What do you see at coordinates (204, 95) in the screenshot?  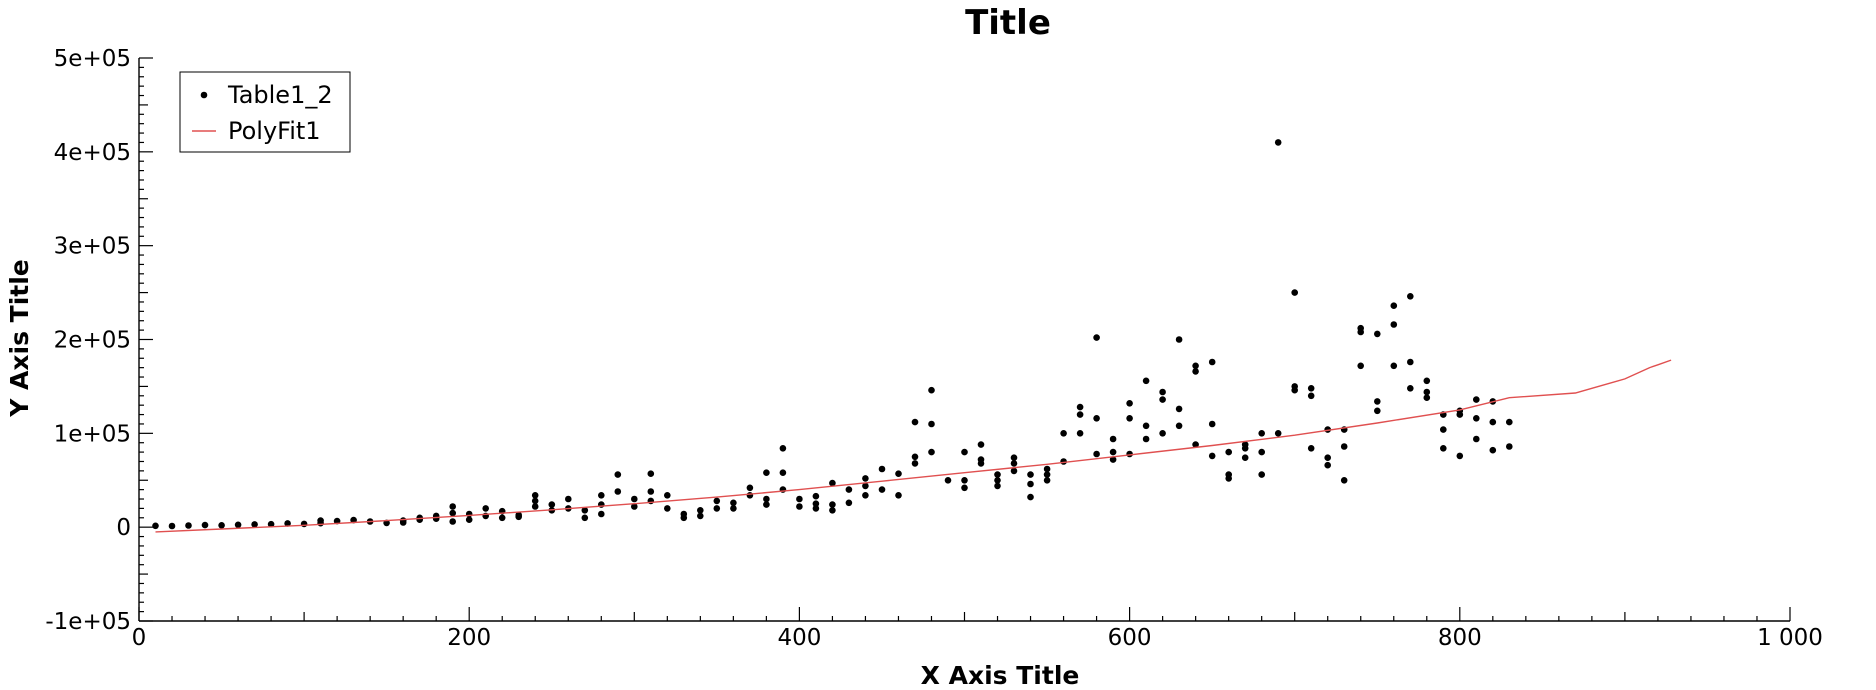 I see `legend-swatch-point` at bounding box center [204, 95].